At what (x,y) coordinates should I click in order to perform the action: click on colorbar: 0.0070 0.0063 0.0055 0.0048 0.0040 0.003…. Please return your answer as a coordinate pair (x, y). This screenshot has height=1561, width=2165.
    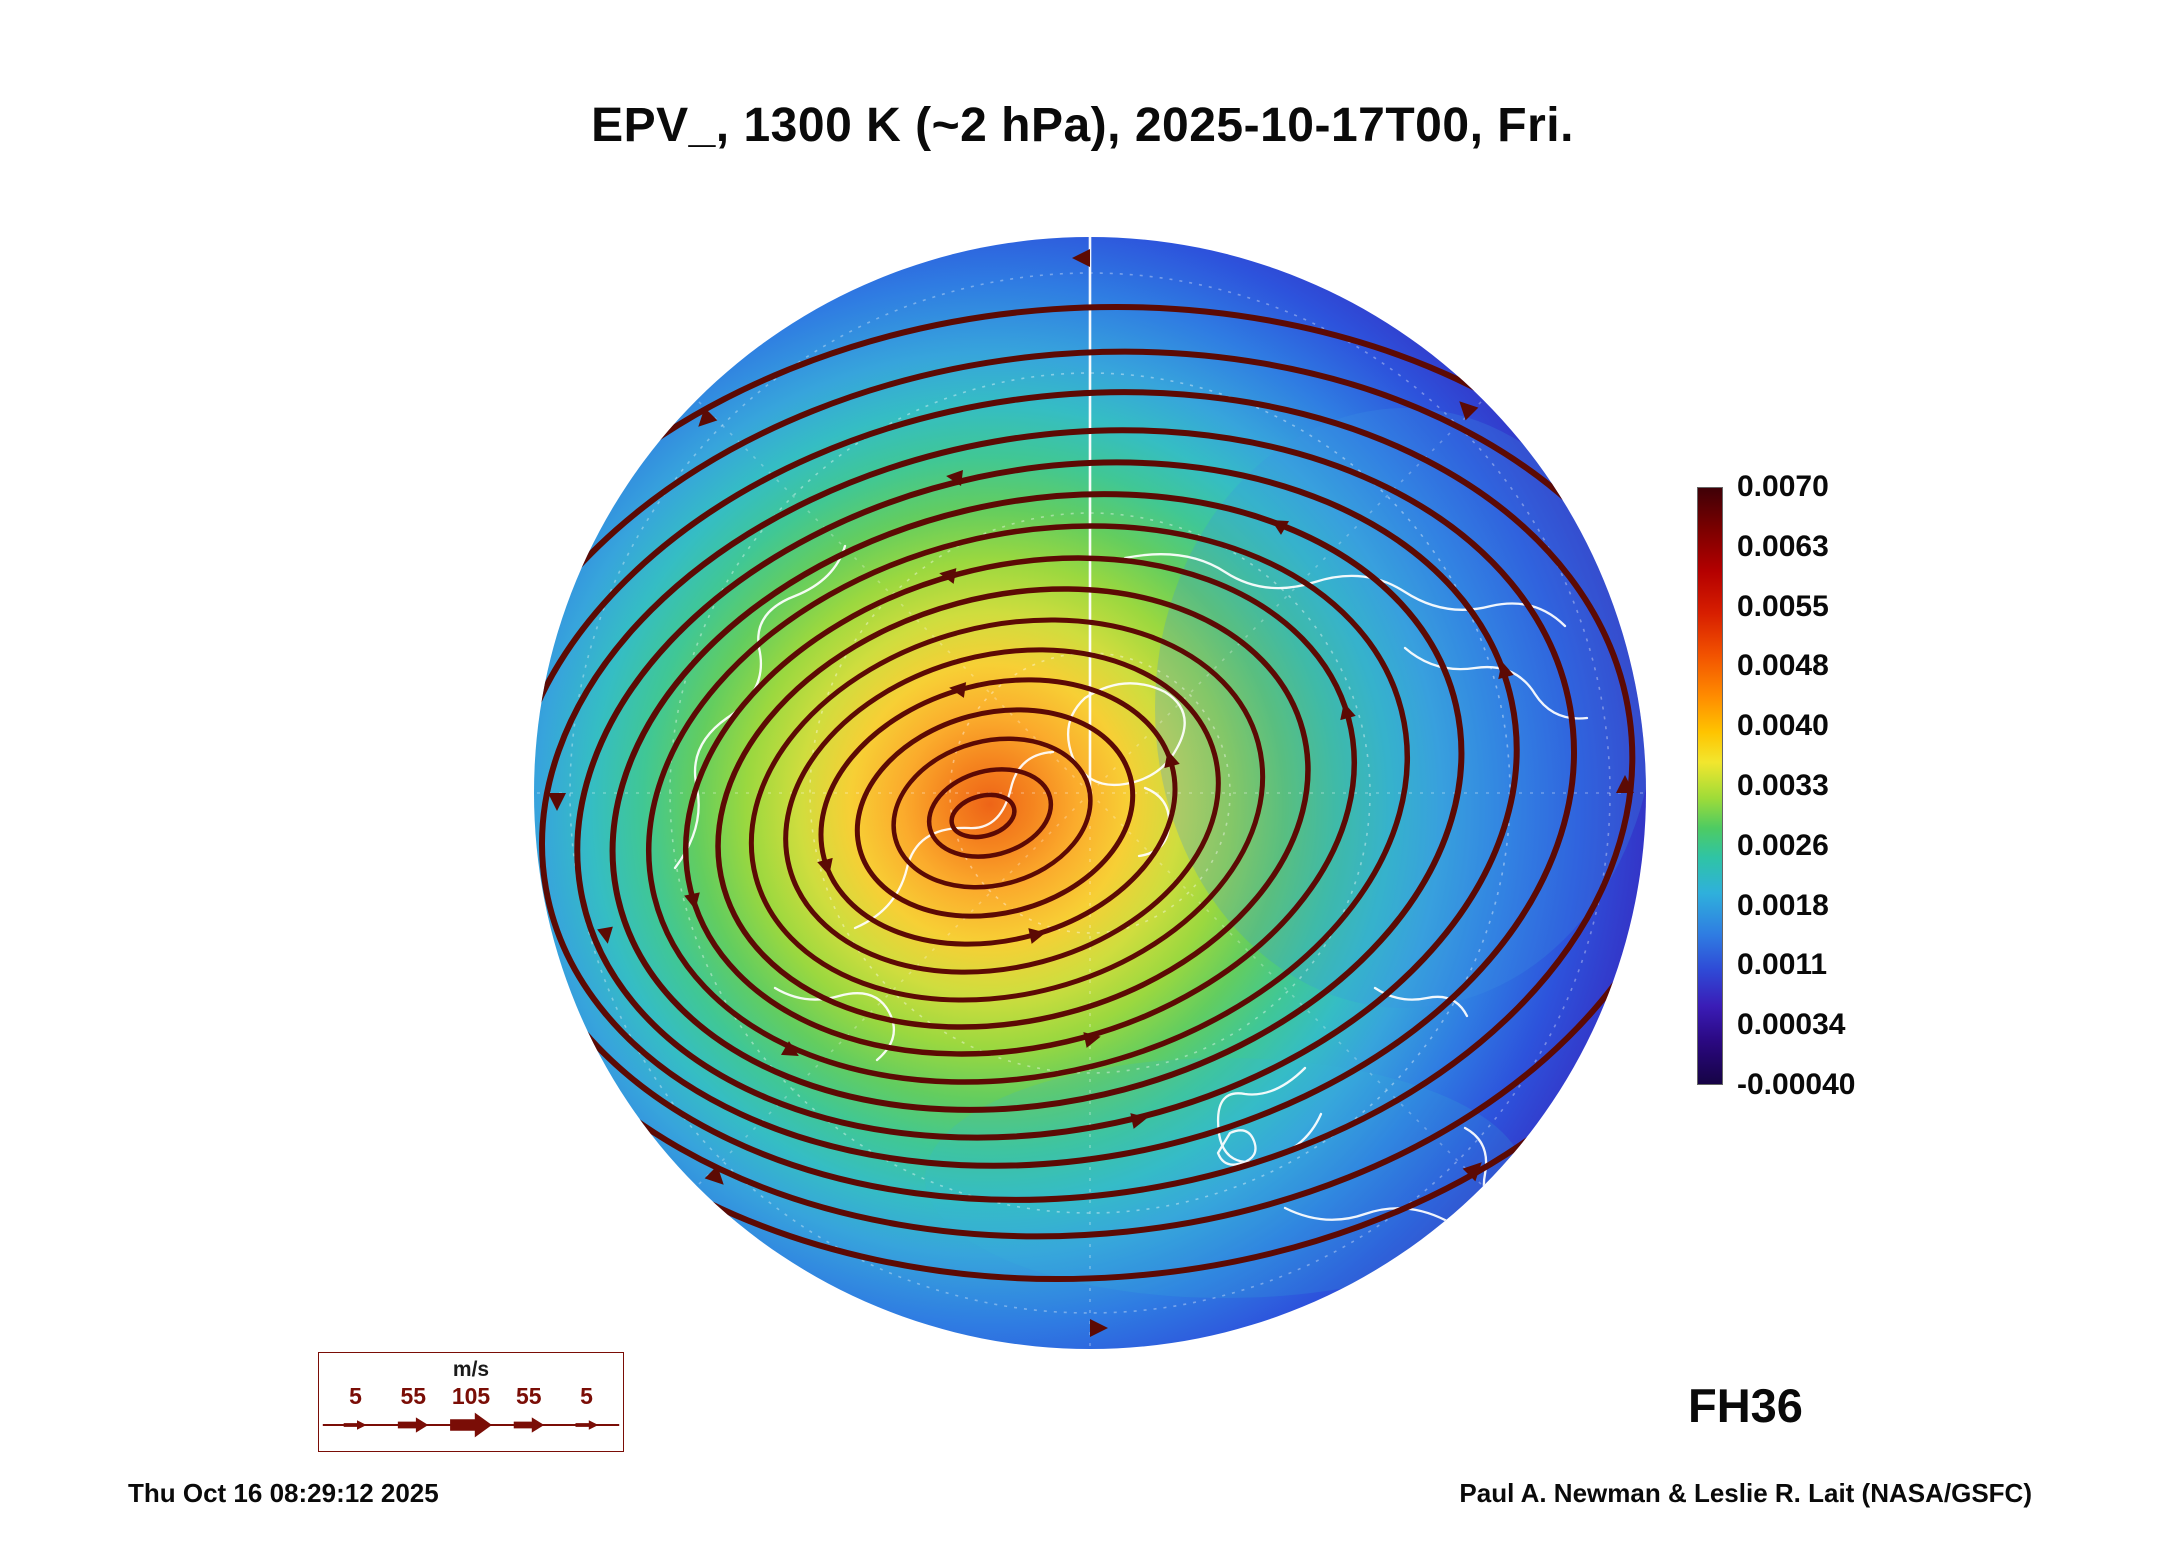
    Looking at the image, I should click on (1776, 785).